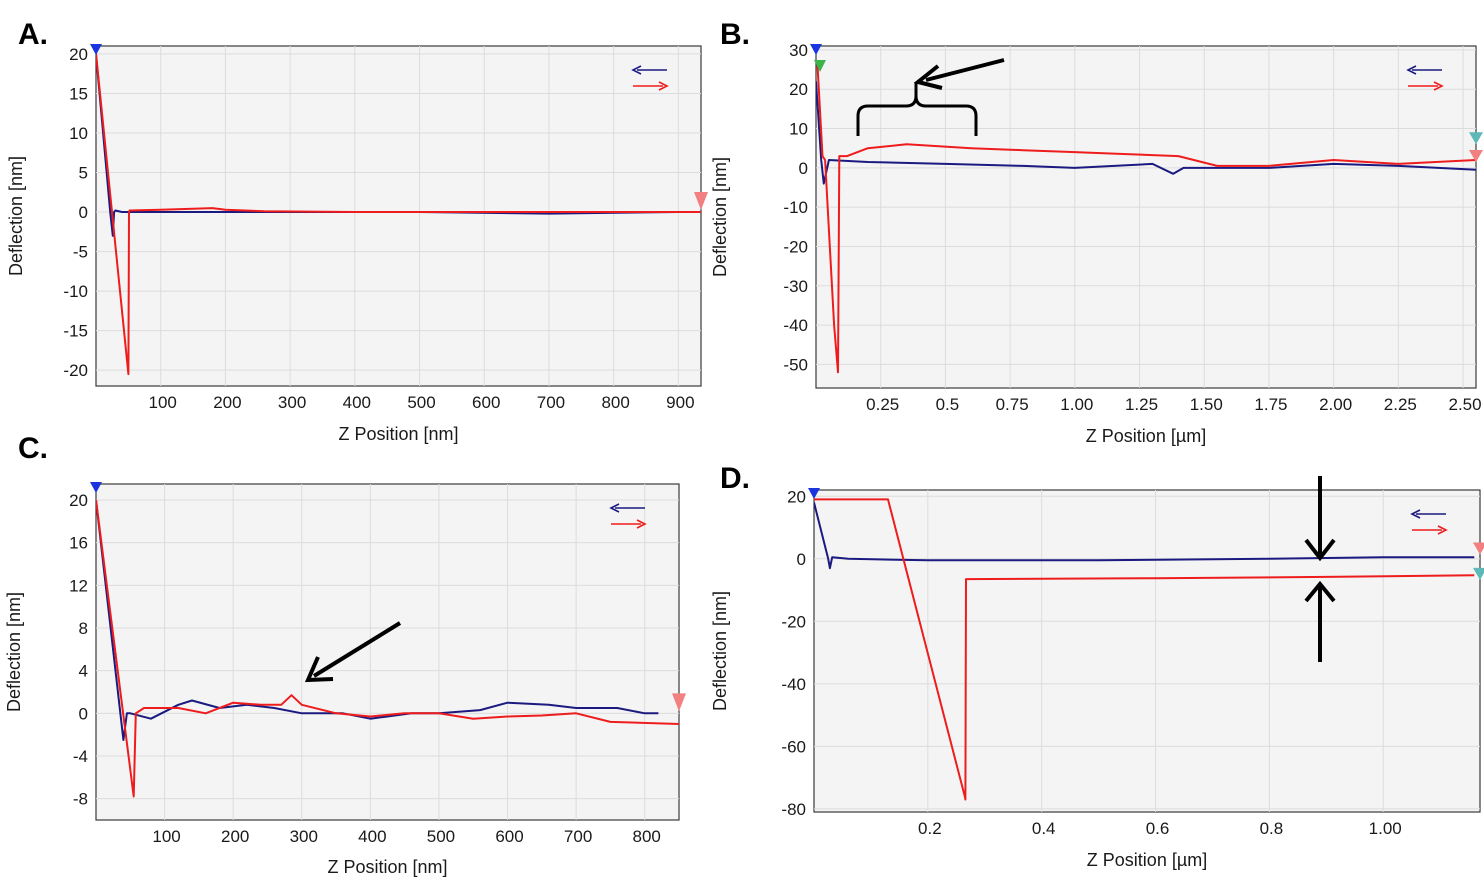  Describe the element at coordinates (1044, 828) in the screenshot. I see `x-tick-label: 0.4` at that location.